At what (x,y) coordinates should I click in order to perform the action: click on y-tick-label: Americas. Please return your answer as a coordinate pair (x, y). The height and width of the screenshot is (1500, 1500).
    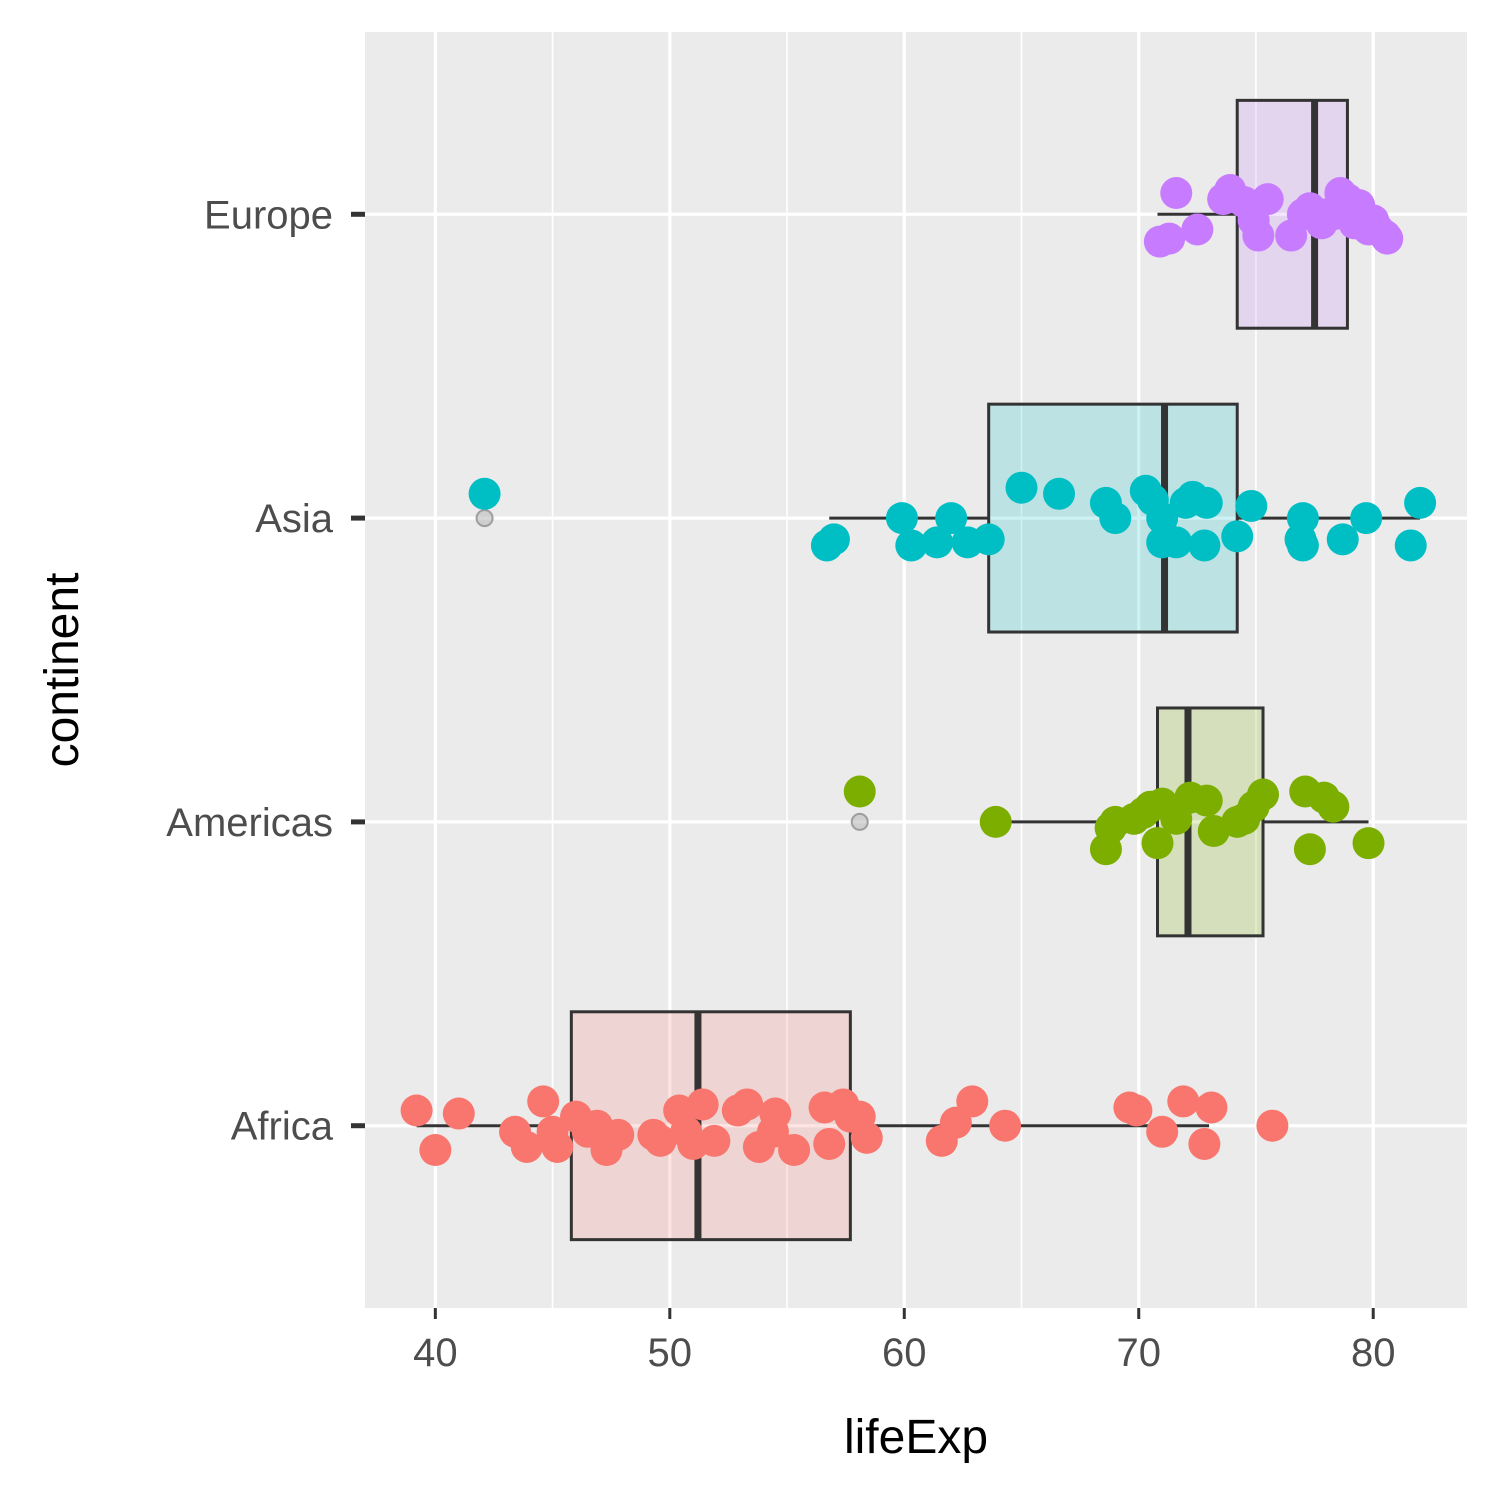
    Looking at the image, I should click on (249, 823).